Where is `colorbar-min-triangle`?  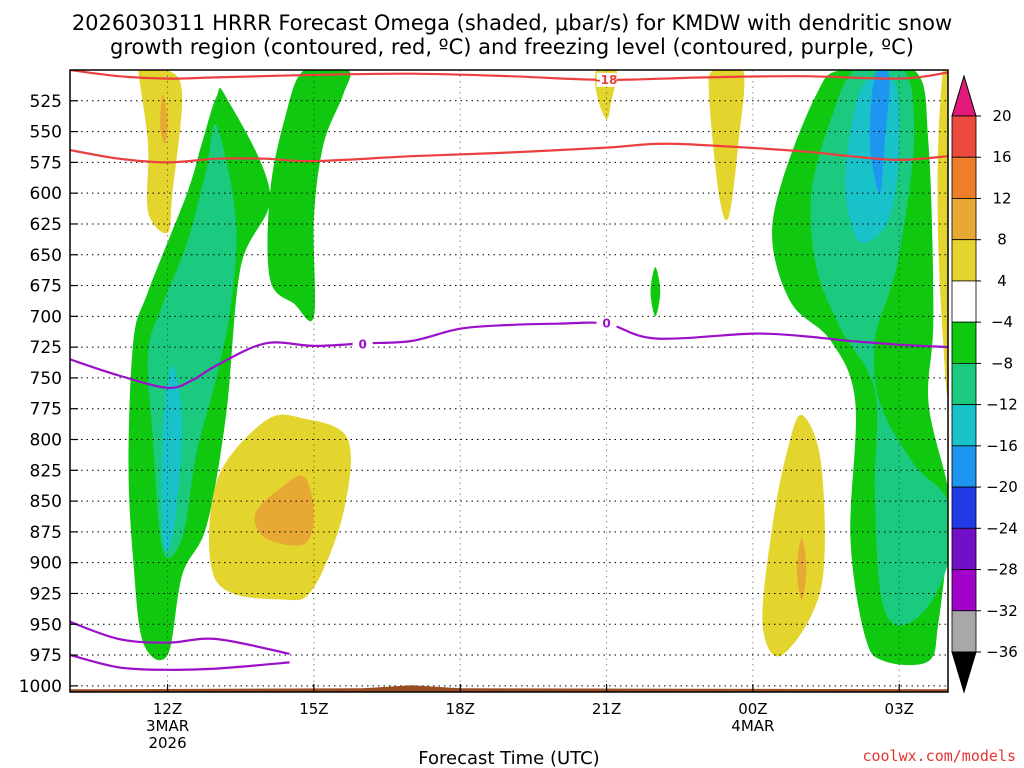
colorbar-min-triangle is located at coordinates (964, 672).